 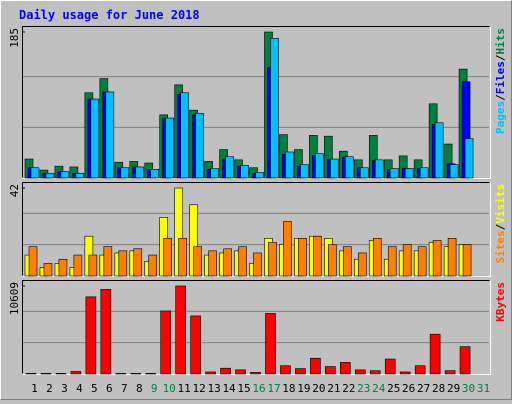 I want to click on legend-entry: KBytes, so click(x=500, y=302).